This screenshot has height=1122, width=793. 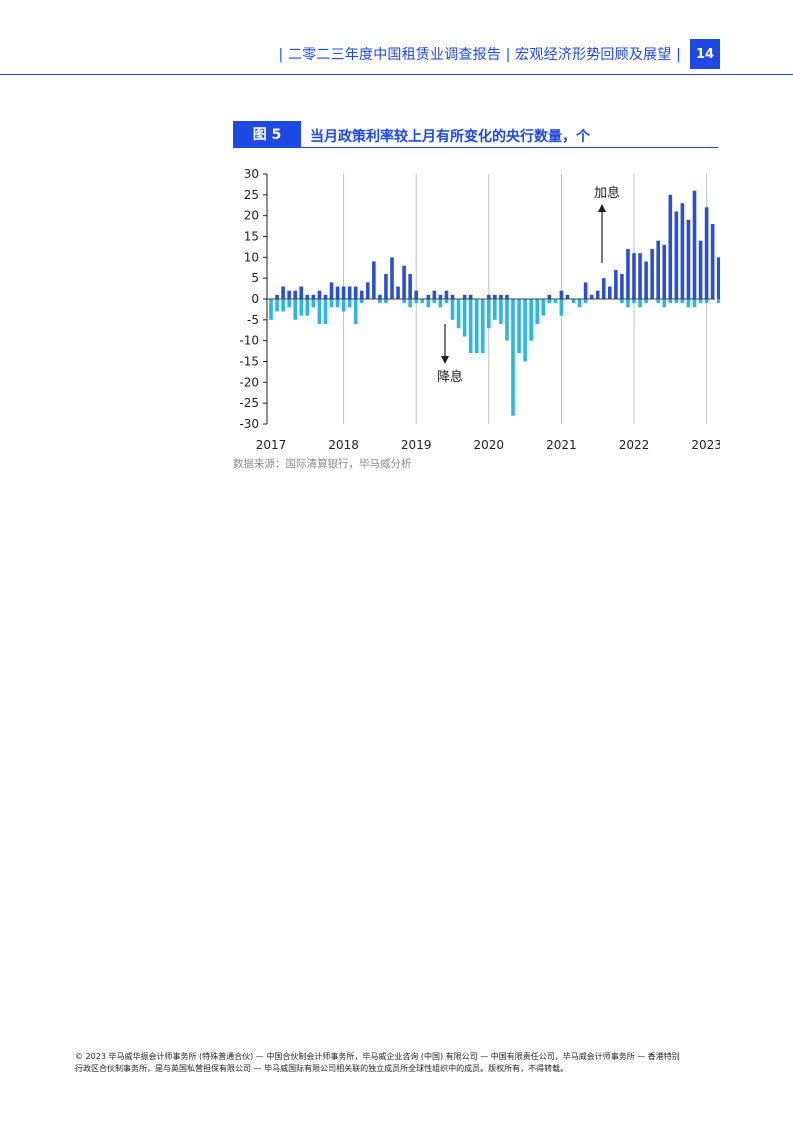 What do you see at coordinates (450, 377) in the screenshot?
I see `annotation-cut-label: 降息` at bounding box center [450, 377].